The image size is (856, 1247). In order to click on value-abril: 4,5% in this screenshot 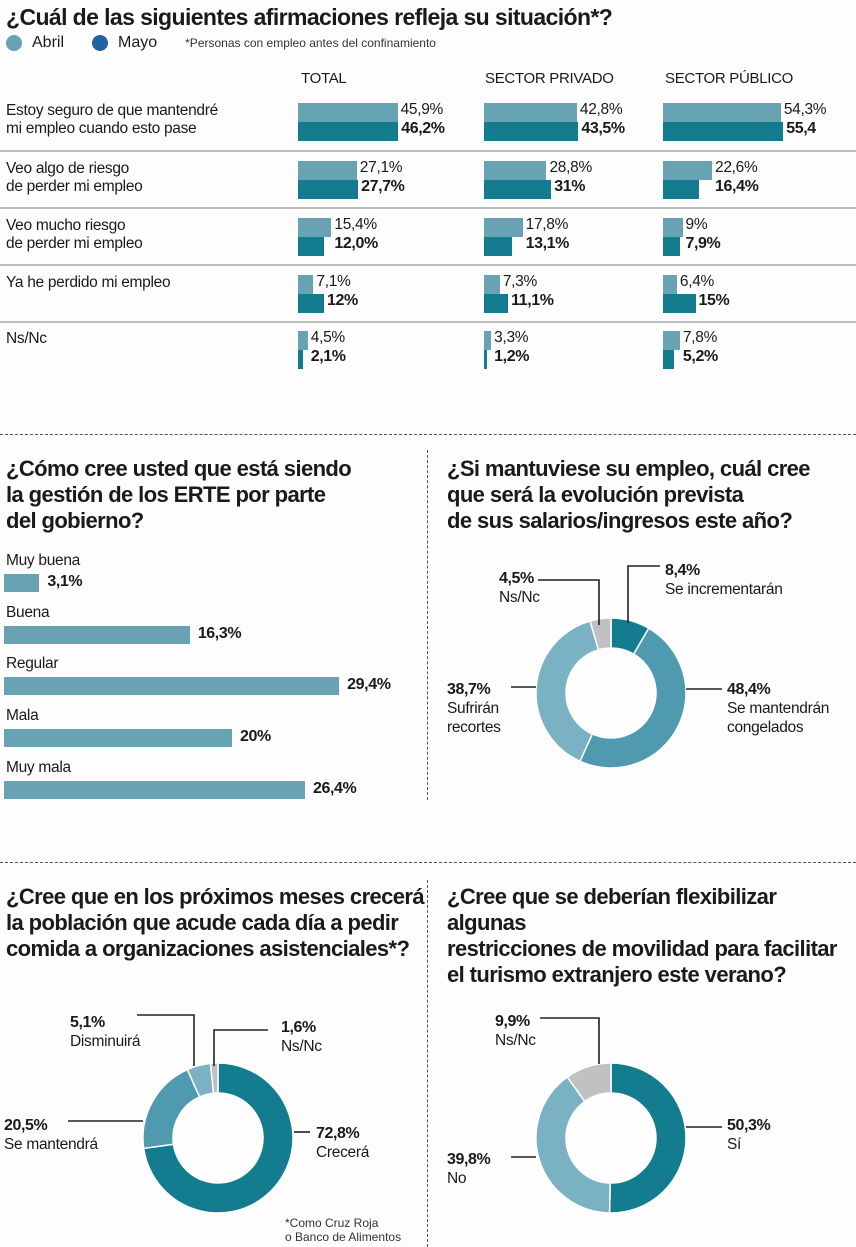, I will do `click(327, 337)`.